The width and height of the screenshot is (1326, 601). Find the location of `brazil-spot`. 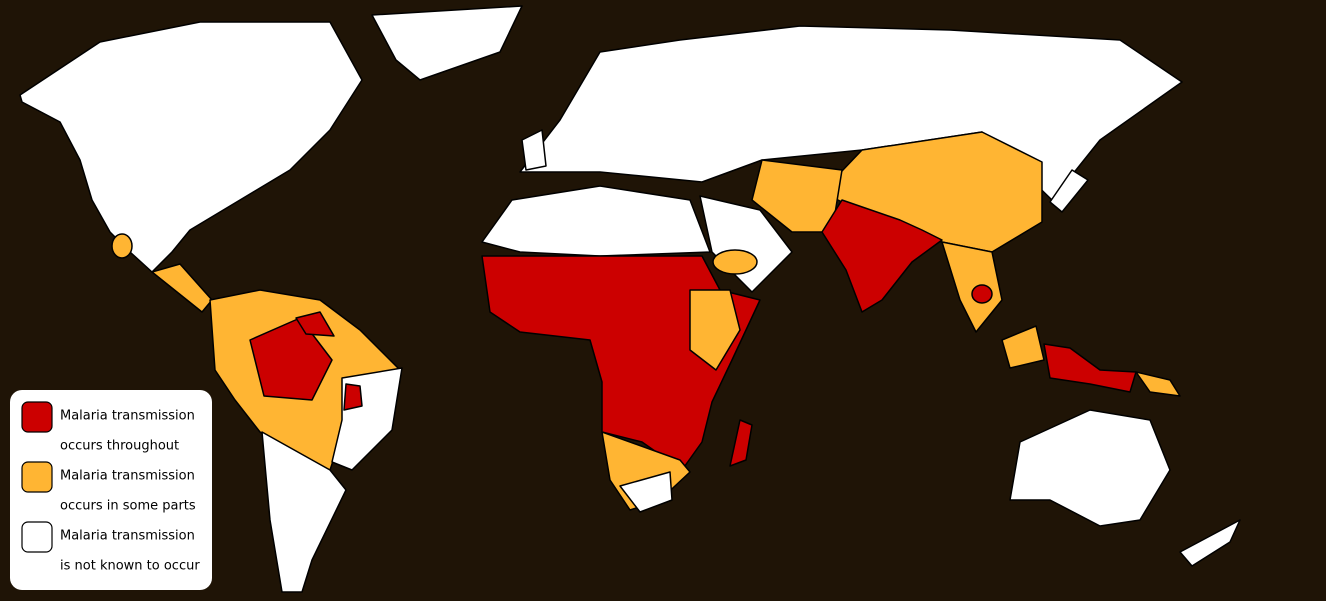

brazil-spot is located at coordinates (353, 397).